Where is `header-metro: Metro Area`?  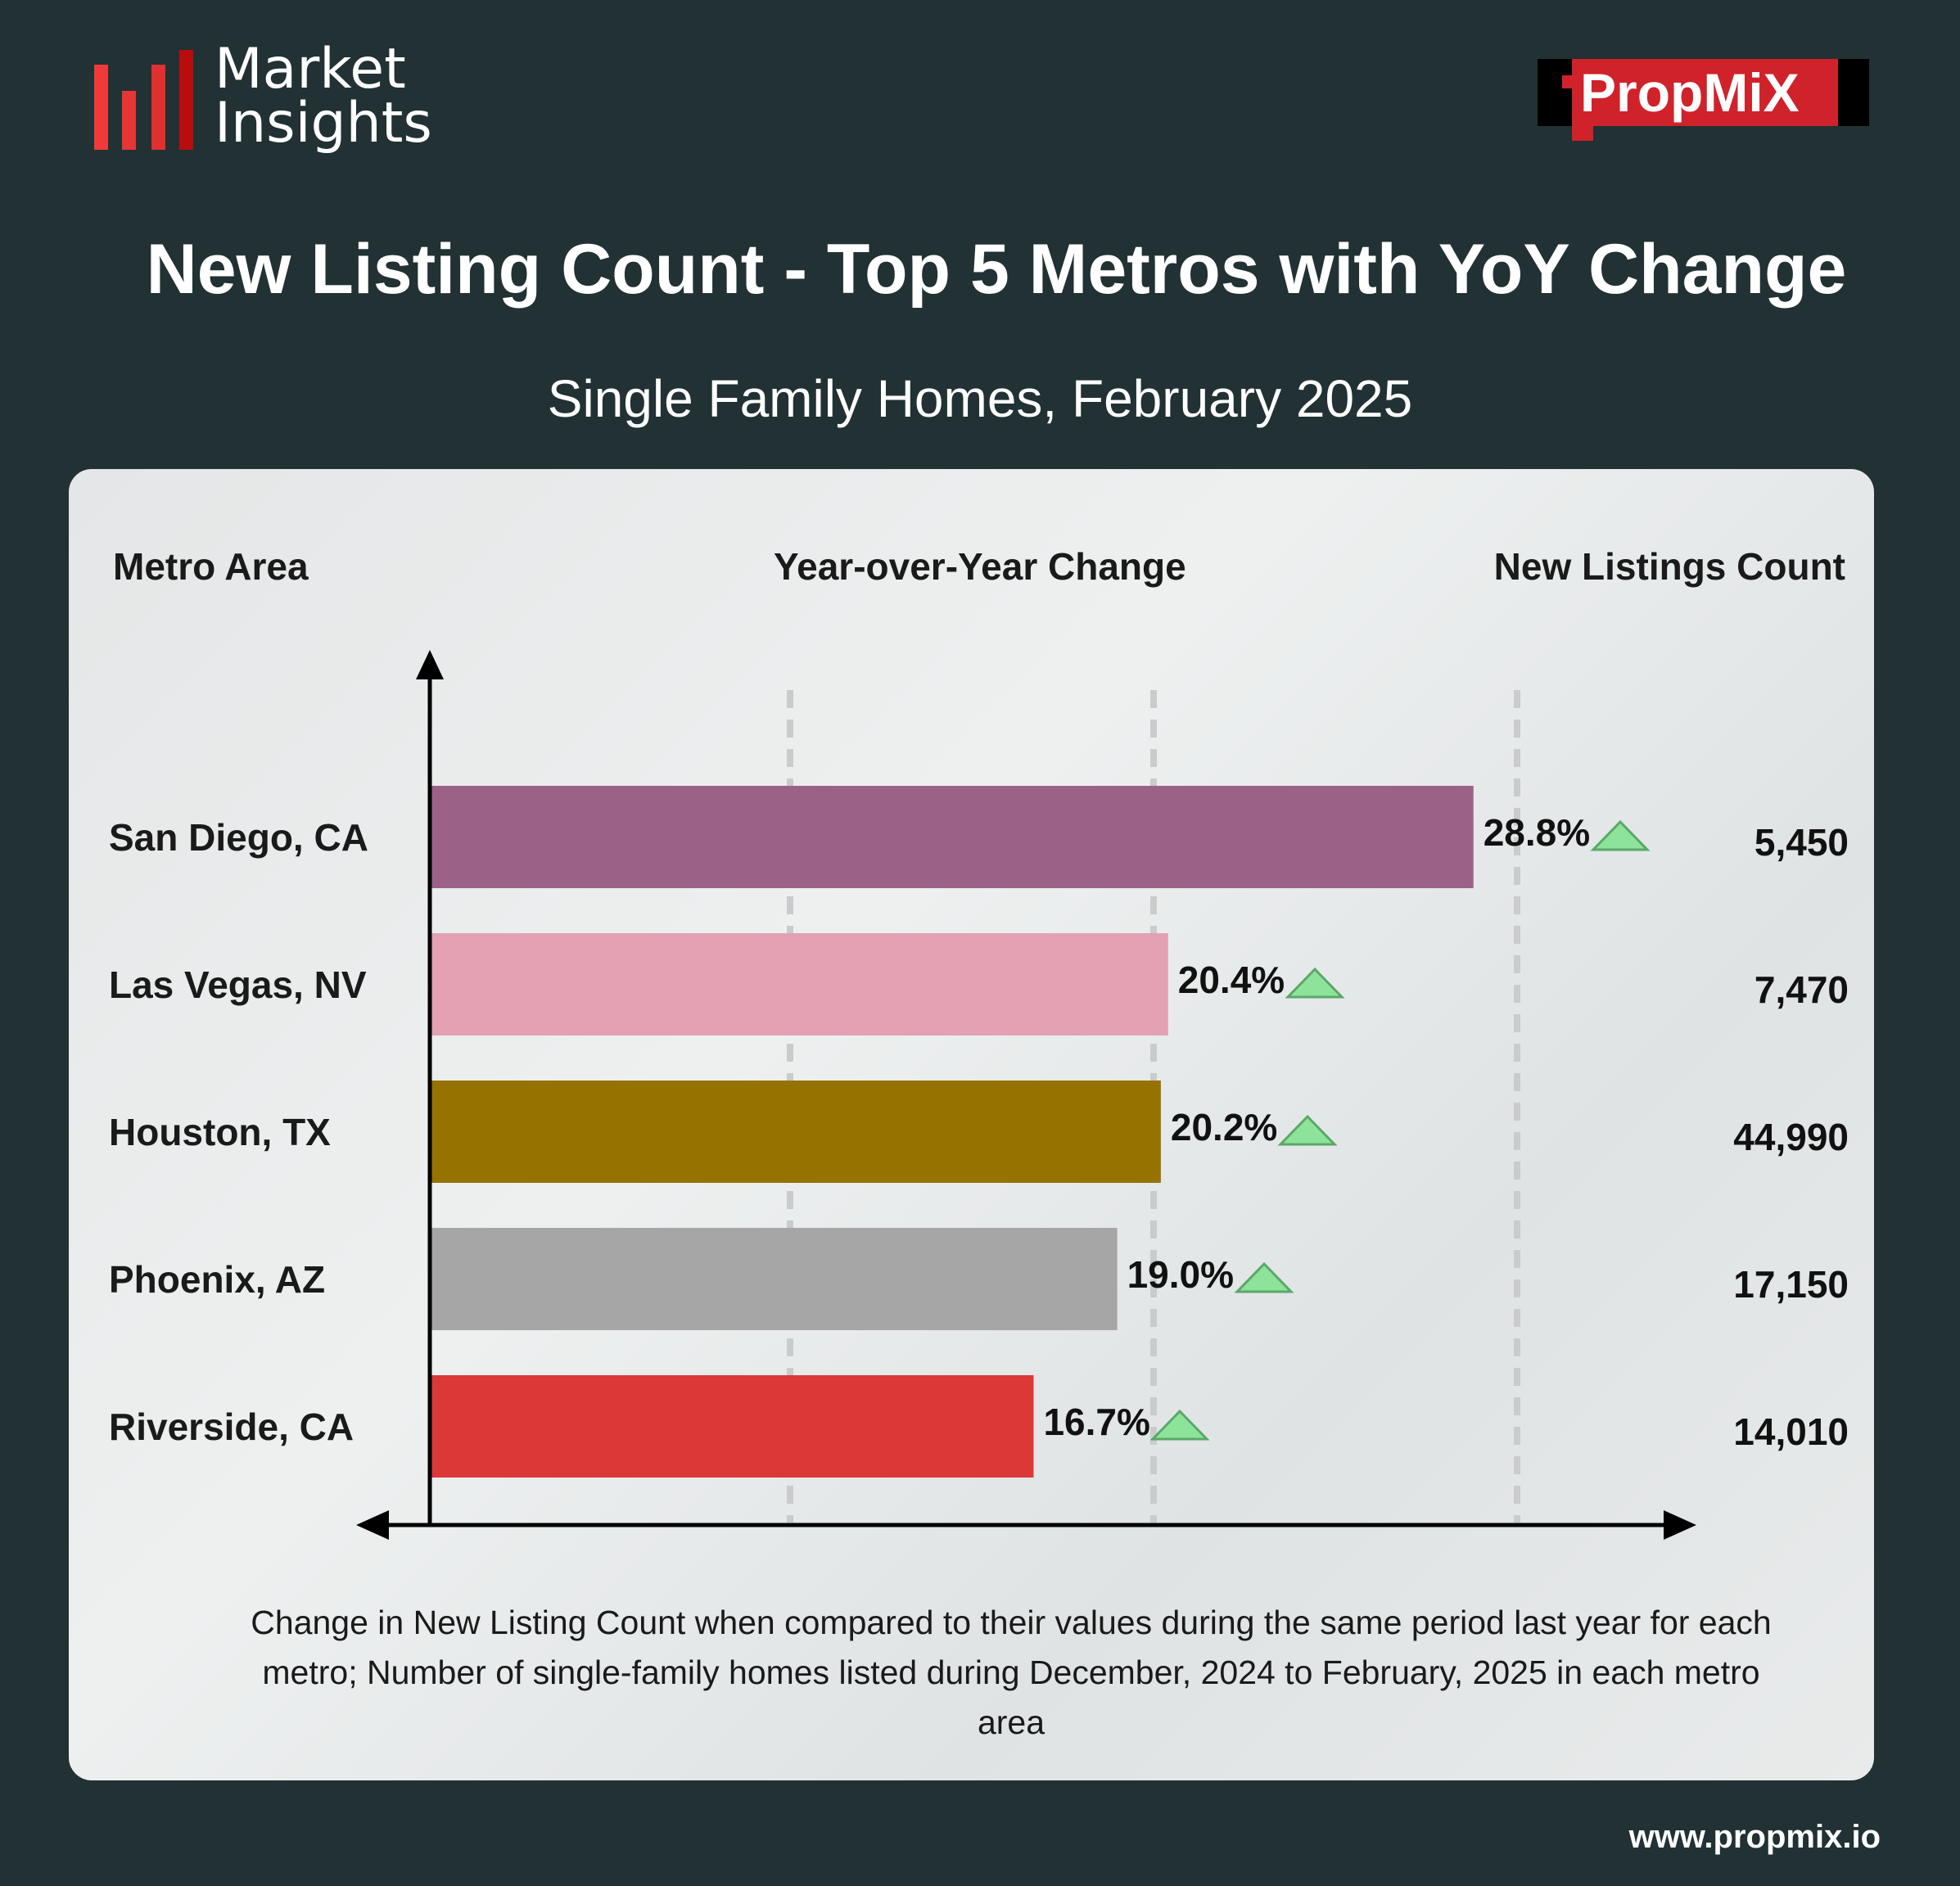 header-metro: Metro Area is located at coordinates (211, 566).